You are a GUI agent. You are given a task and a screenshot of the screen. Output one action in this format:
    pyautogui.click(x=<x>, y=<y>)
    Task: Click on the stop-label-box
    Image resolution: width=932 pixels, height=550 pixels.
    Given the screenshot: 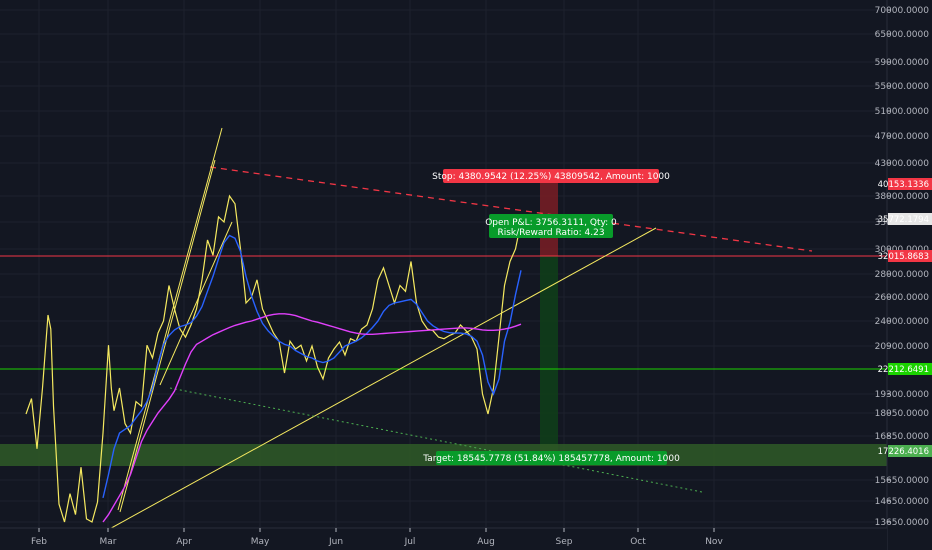 What is the action you would take?
    pyautogui.click(x=551, y=176)
    